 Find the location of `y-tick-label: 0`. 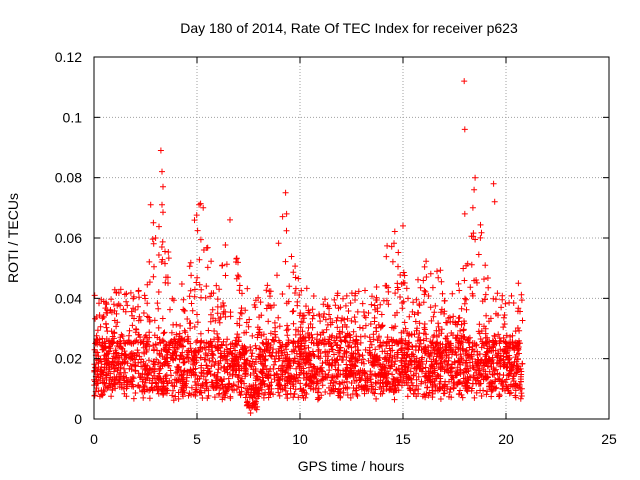

y-tick-label: 0 is located at coordinates (78, 419).